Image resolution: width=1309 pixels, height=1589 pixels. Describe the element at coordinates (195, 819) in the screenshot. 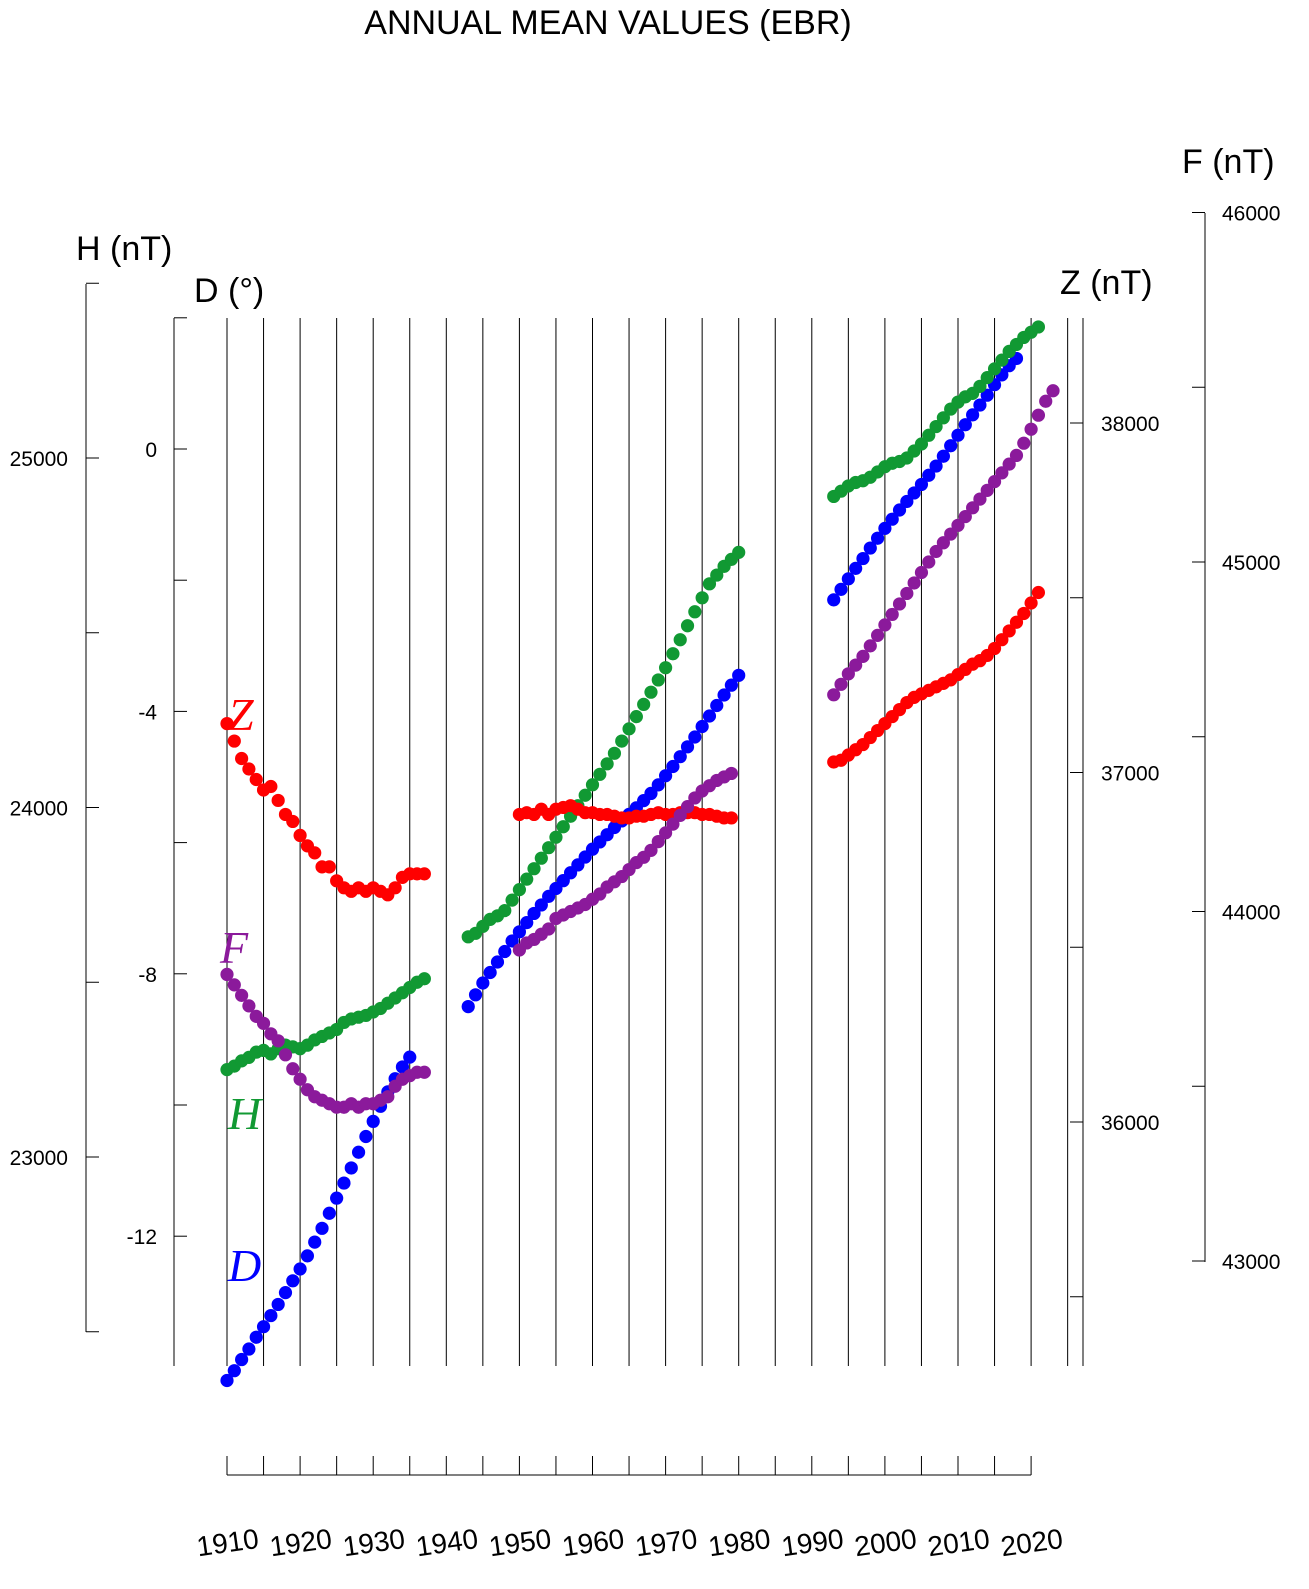

I see `d-axis: D (°) -12 -8 -4 0` at that location.